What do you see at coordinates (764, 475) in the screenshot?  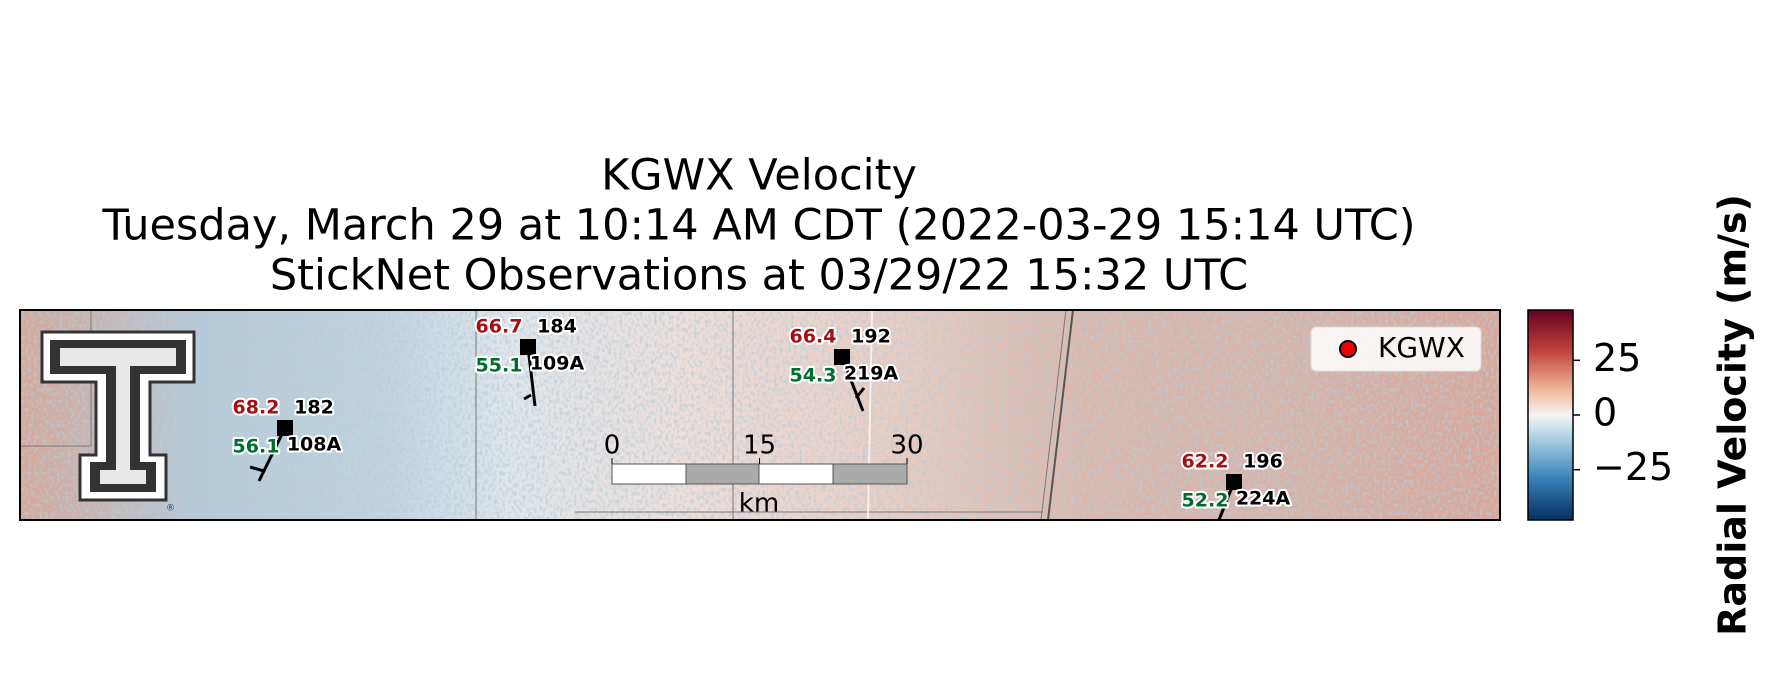 I see `scale-bar: km 0 15 30` at bounding box center [764, 475].